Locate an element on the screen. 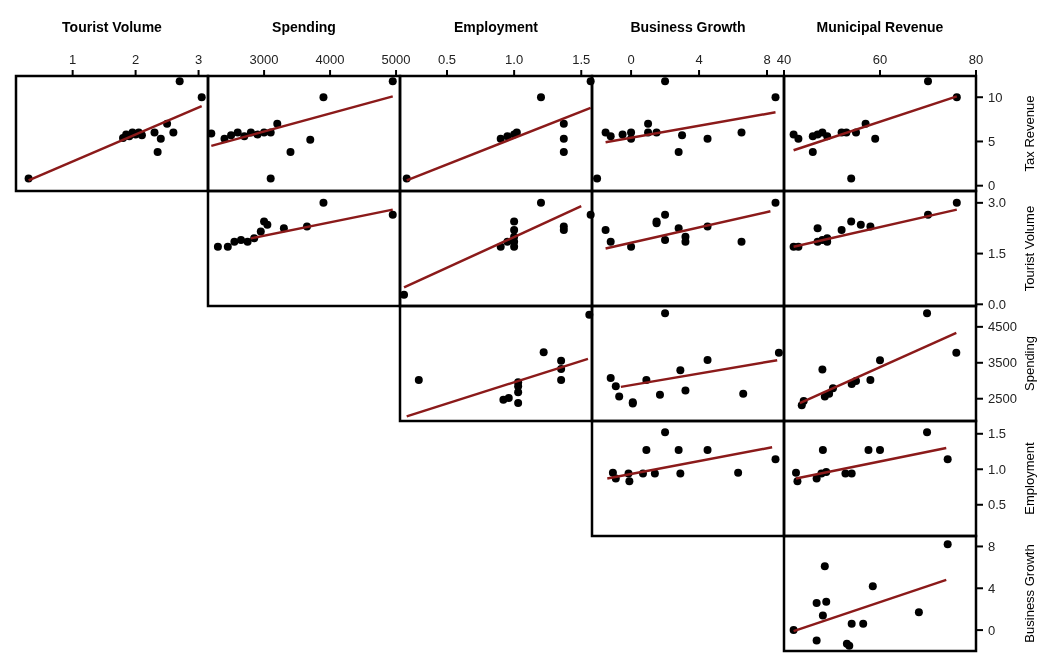  x-tick-label: 2 is located at coordinates (135, 59).